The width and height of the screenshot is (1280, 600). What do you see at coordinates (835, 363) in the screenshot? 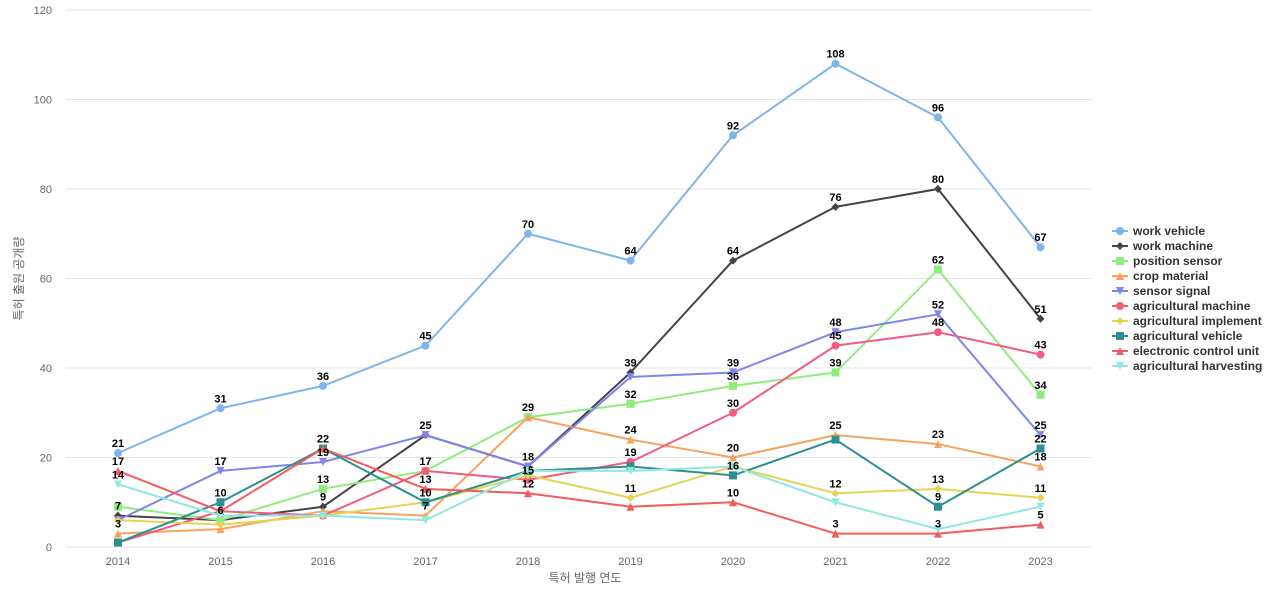
I see `data-label: 39` at bounding box center [835, 363].